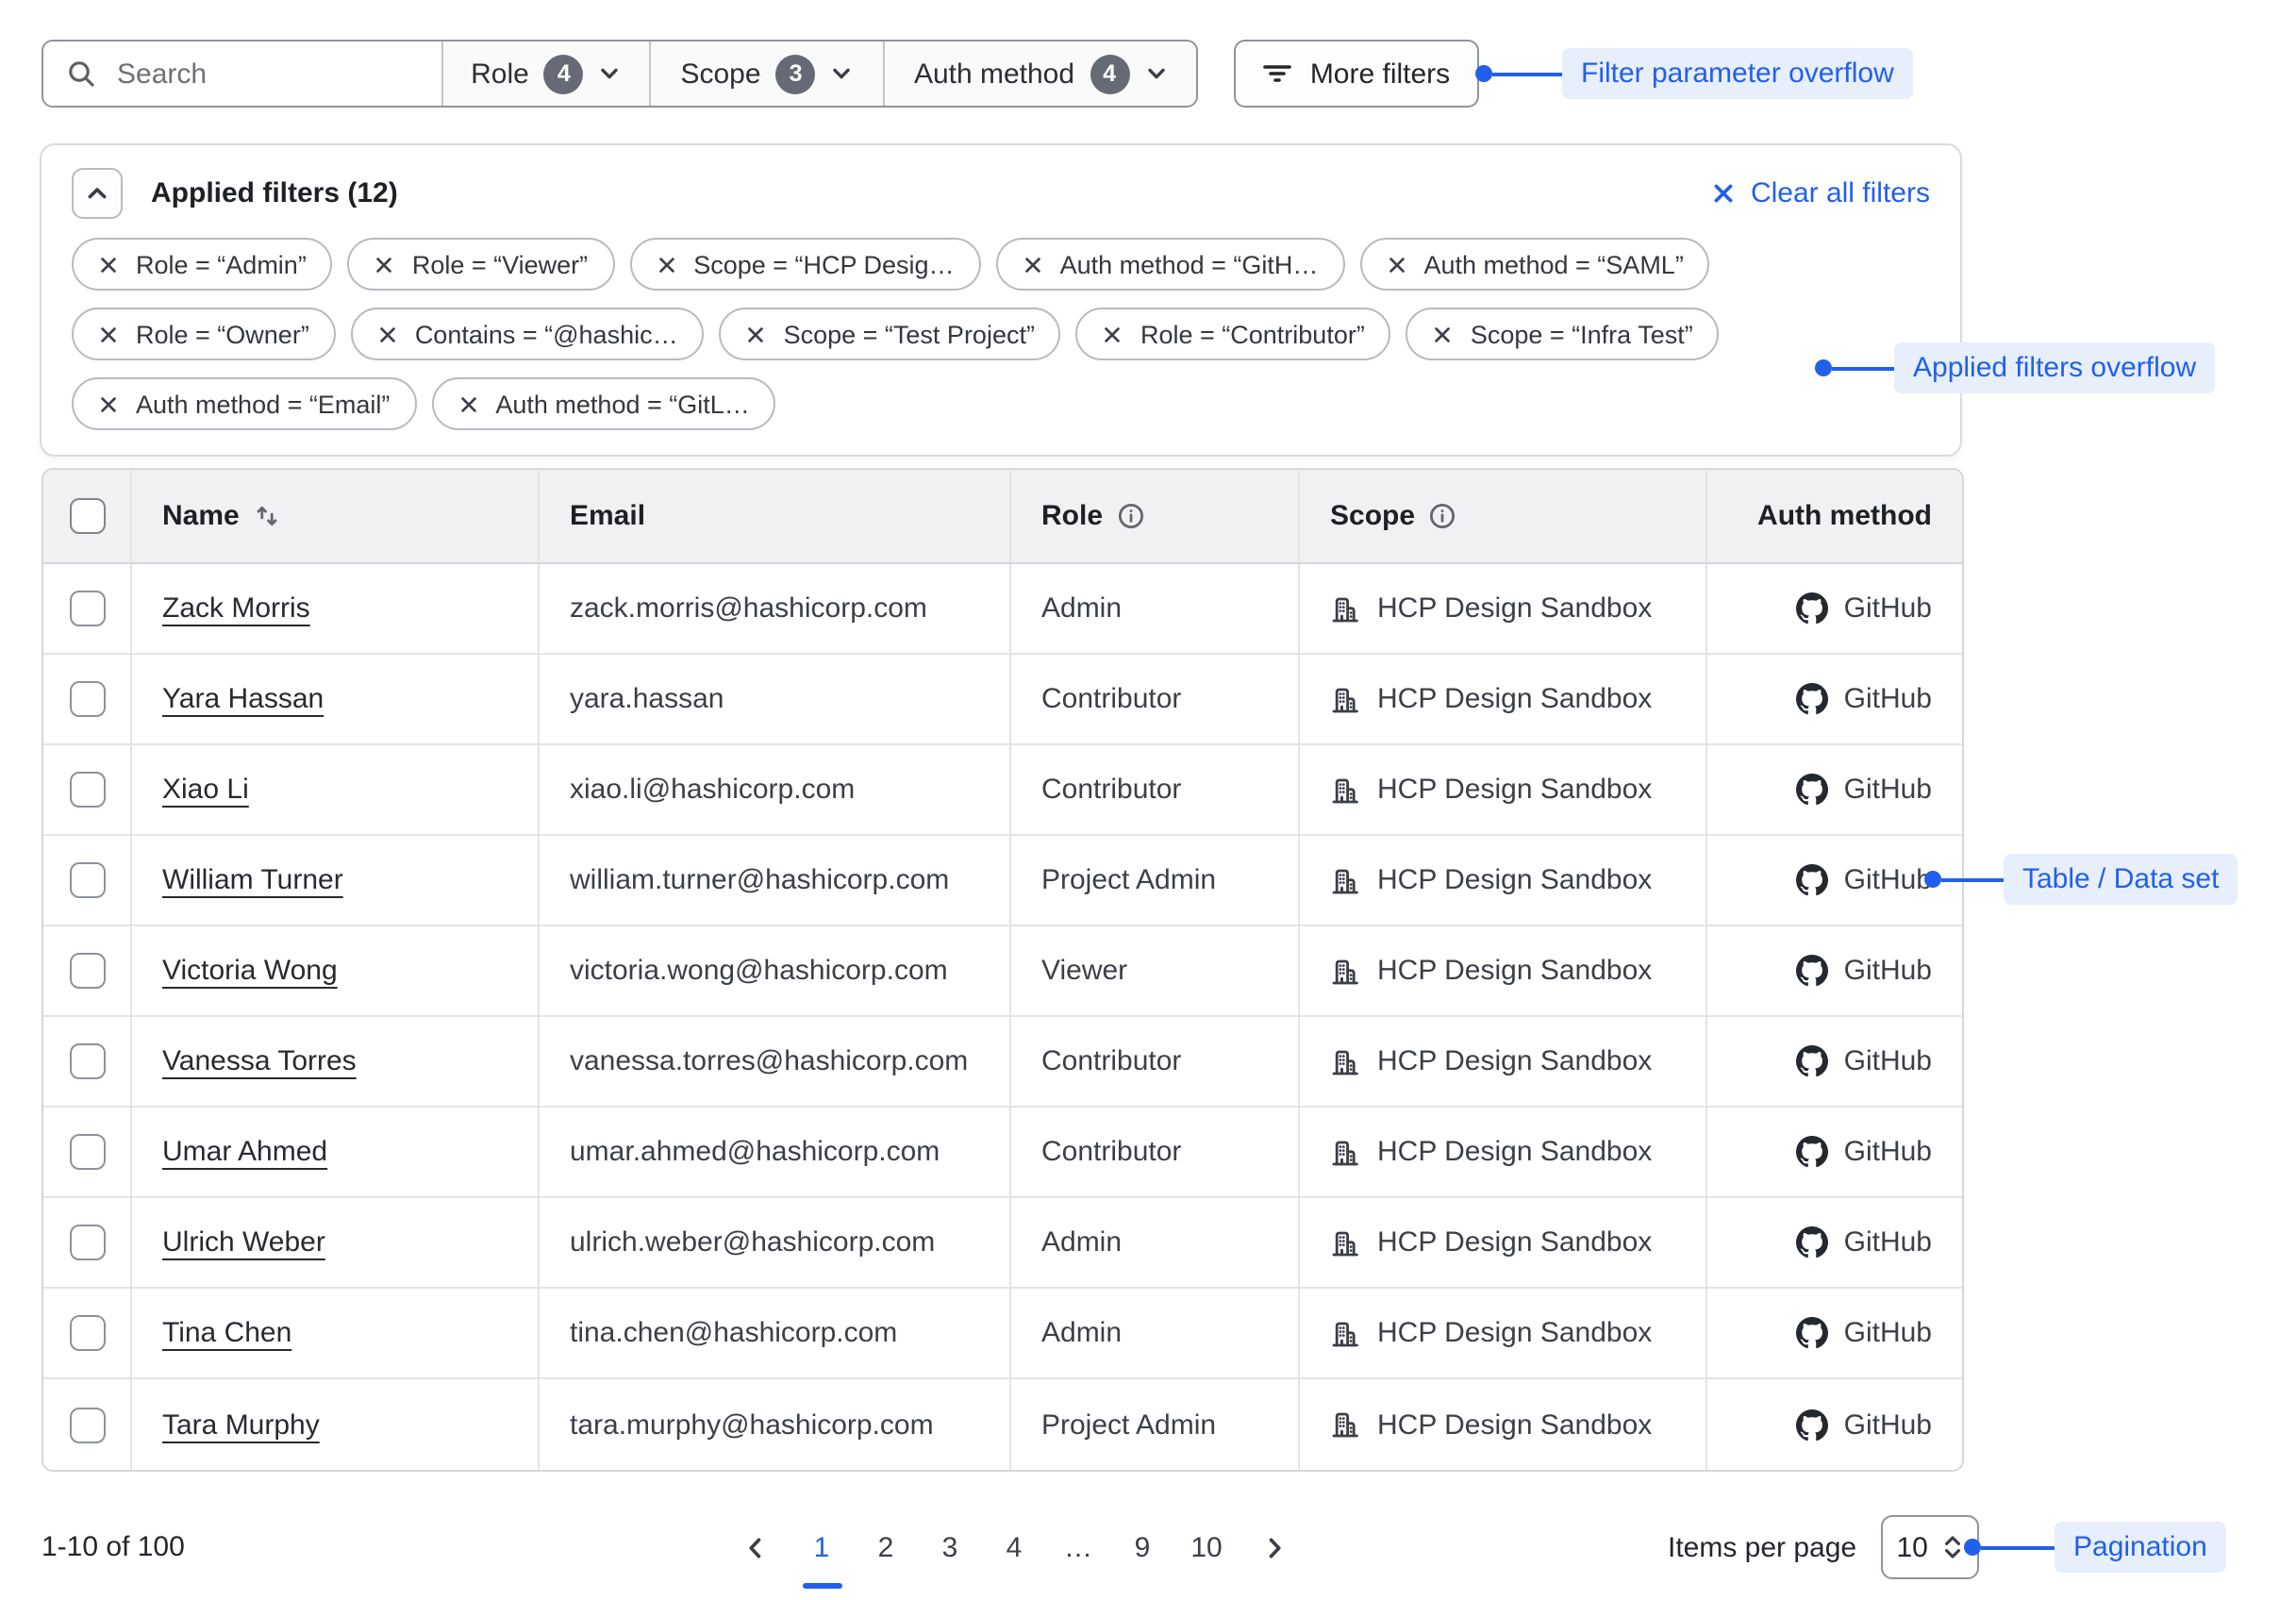  What do you see at coordinates (773, 1152) in the screenshot?
I see `email-cell: umar.ahmed@hashicorp.com` at bounding box center [773, 1152].